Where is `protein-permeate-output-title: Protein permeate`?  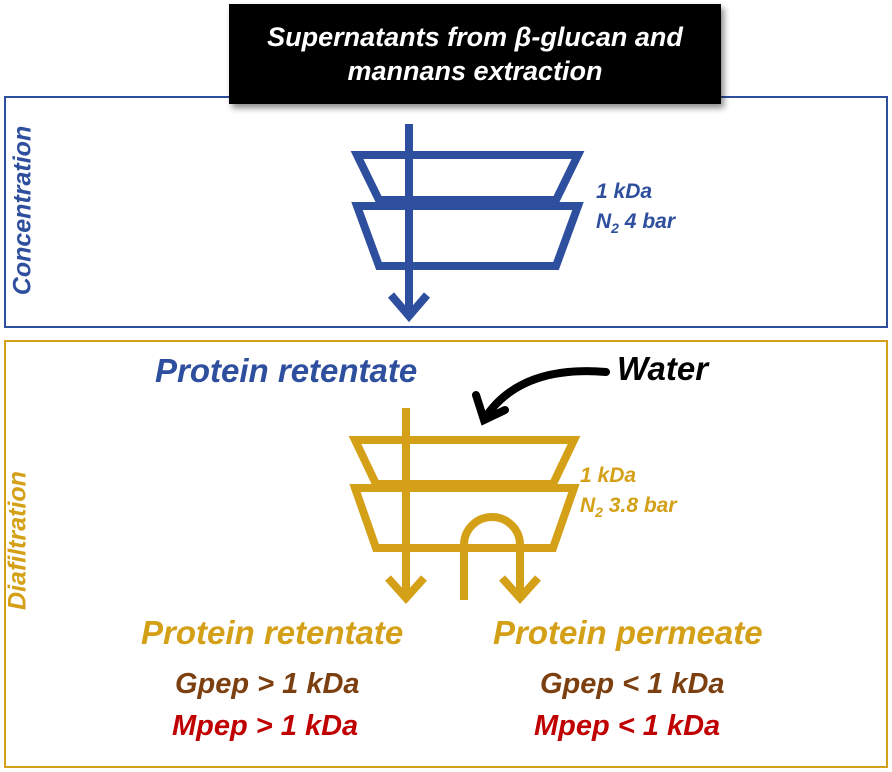
protein-permeate-output-title: Protein permeate is located at coordinates (628, 632).